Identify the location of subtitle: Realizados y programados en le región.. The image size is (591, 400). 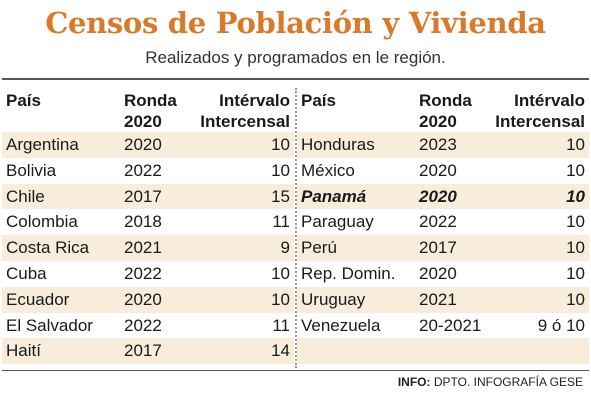
(295, 57).